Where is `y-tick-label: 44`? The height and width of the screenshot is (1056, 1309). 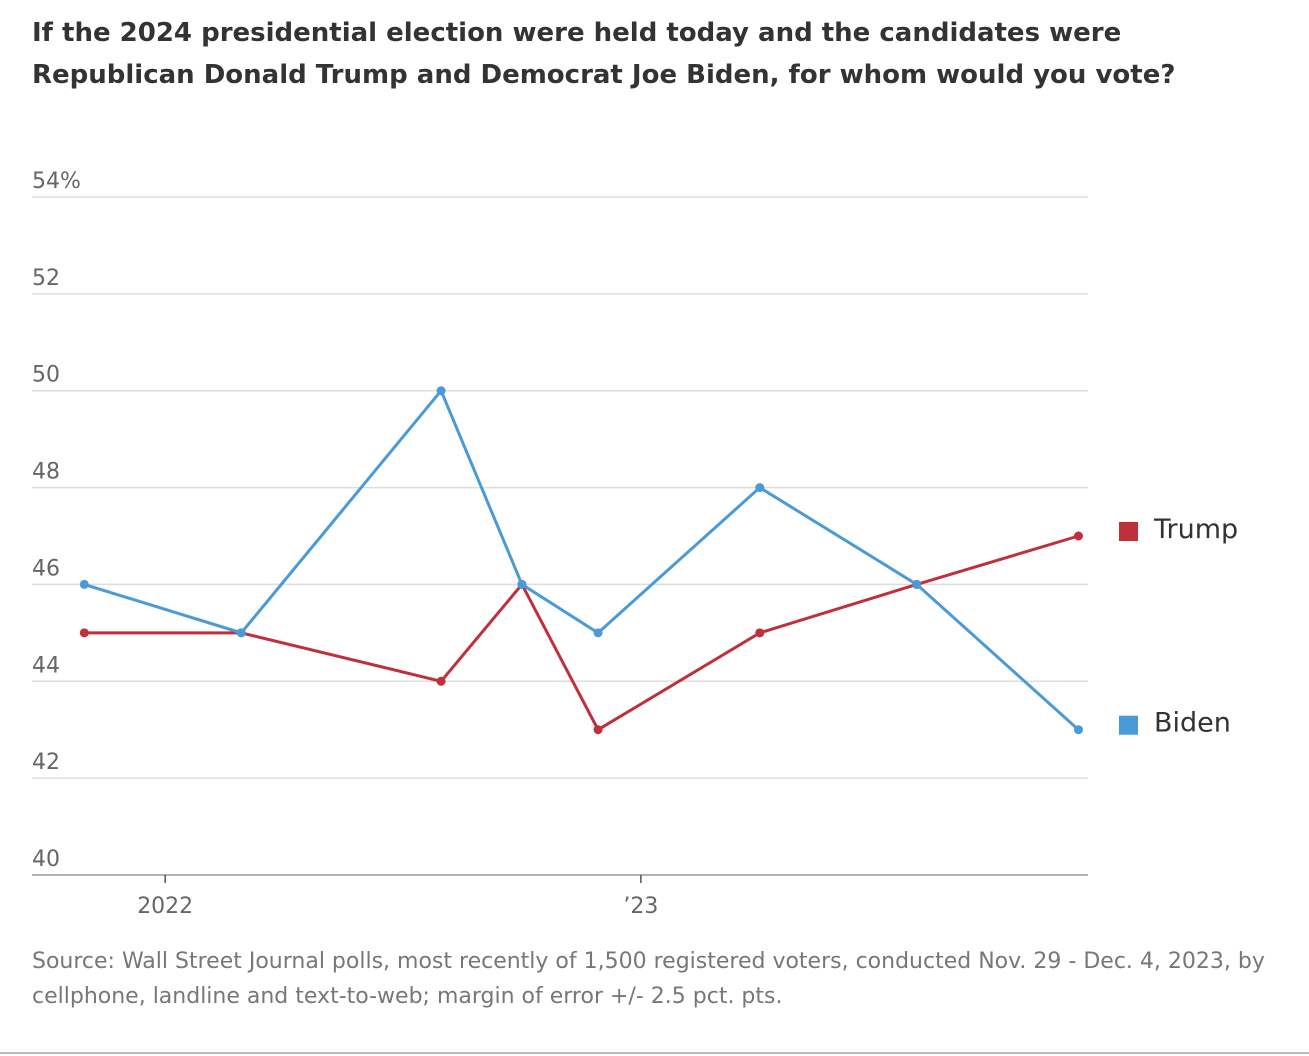
y-tick-label: 44 is located at coordinates (46, 665).